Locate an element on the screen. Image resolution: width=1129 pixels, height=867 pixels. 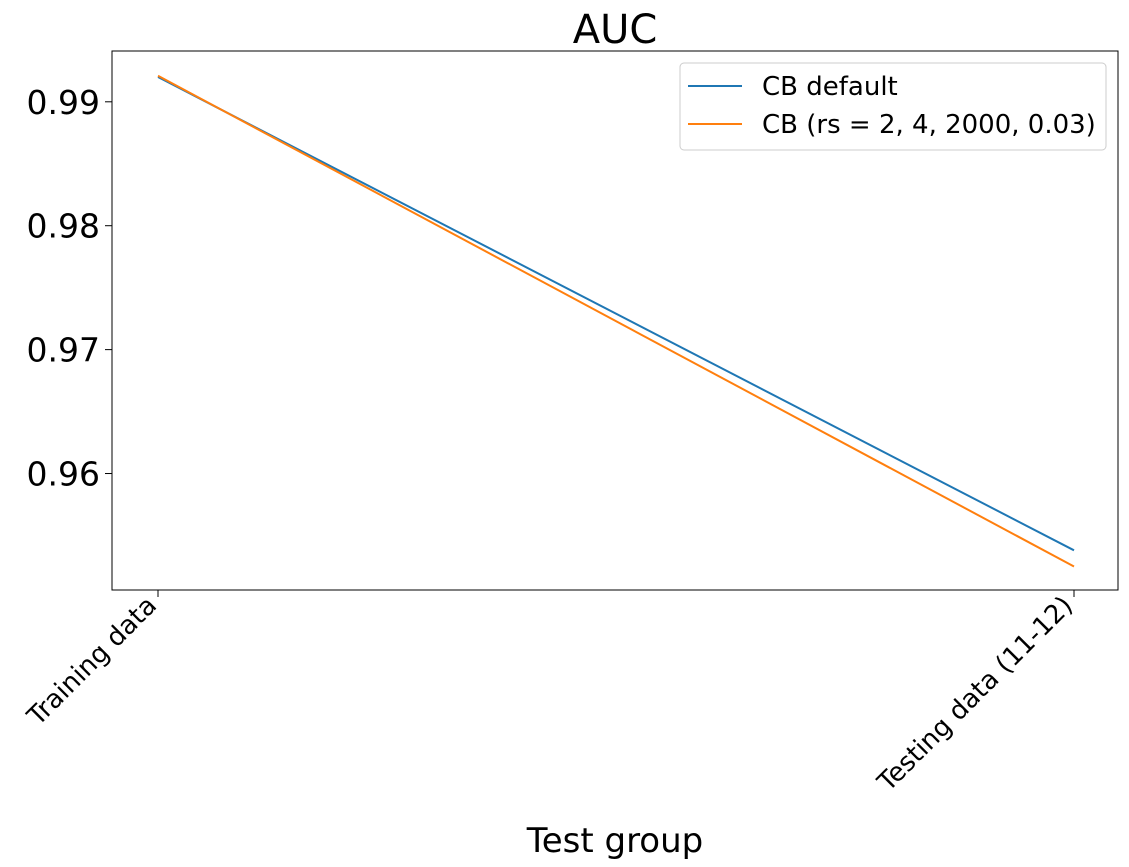
y-tick-label-2: 0.98 is located at coordinates (63, 226).